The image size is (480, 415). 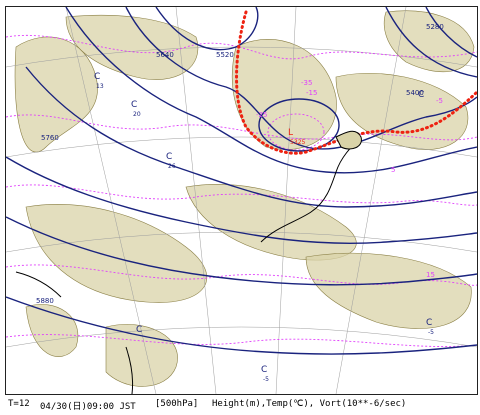 I want to click on center-mark-1: C, so click(x=134, y=105).